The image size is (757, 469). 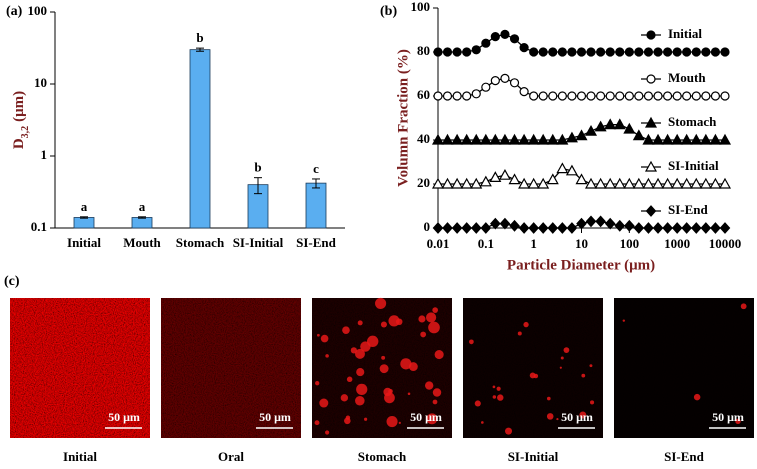 I want to click on x-tick-label: SI-End, so click(x=316, y=242).